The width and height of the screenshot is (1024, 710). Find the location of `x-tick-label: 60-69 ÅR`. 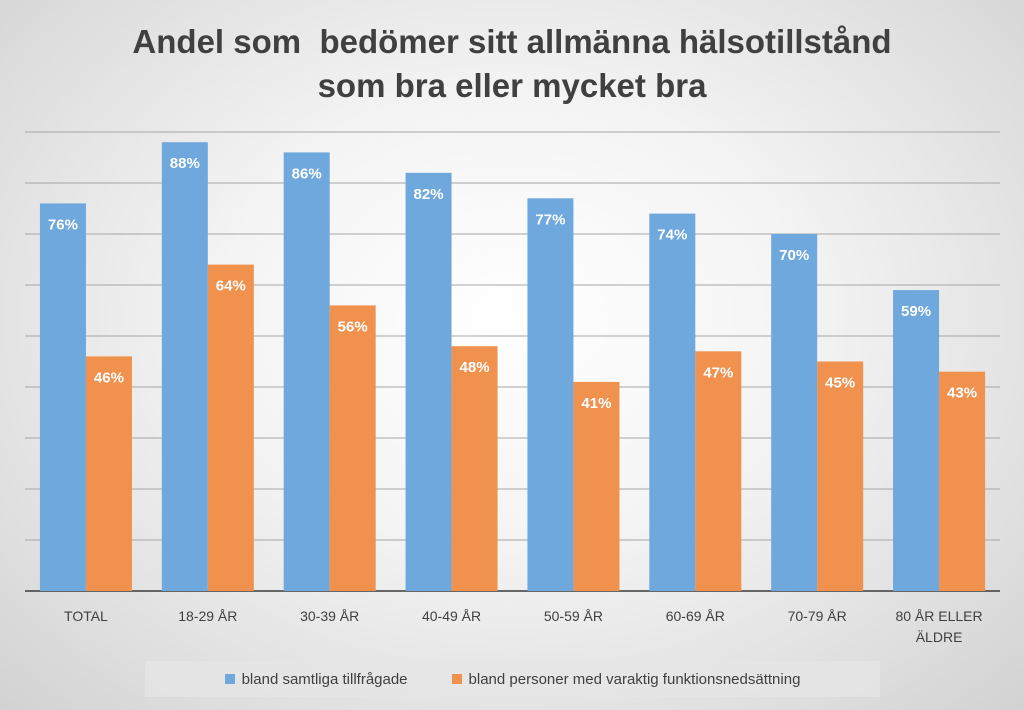

x-tick-label: 60-69 ÅR is located at coordinates (695, 616).